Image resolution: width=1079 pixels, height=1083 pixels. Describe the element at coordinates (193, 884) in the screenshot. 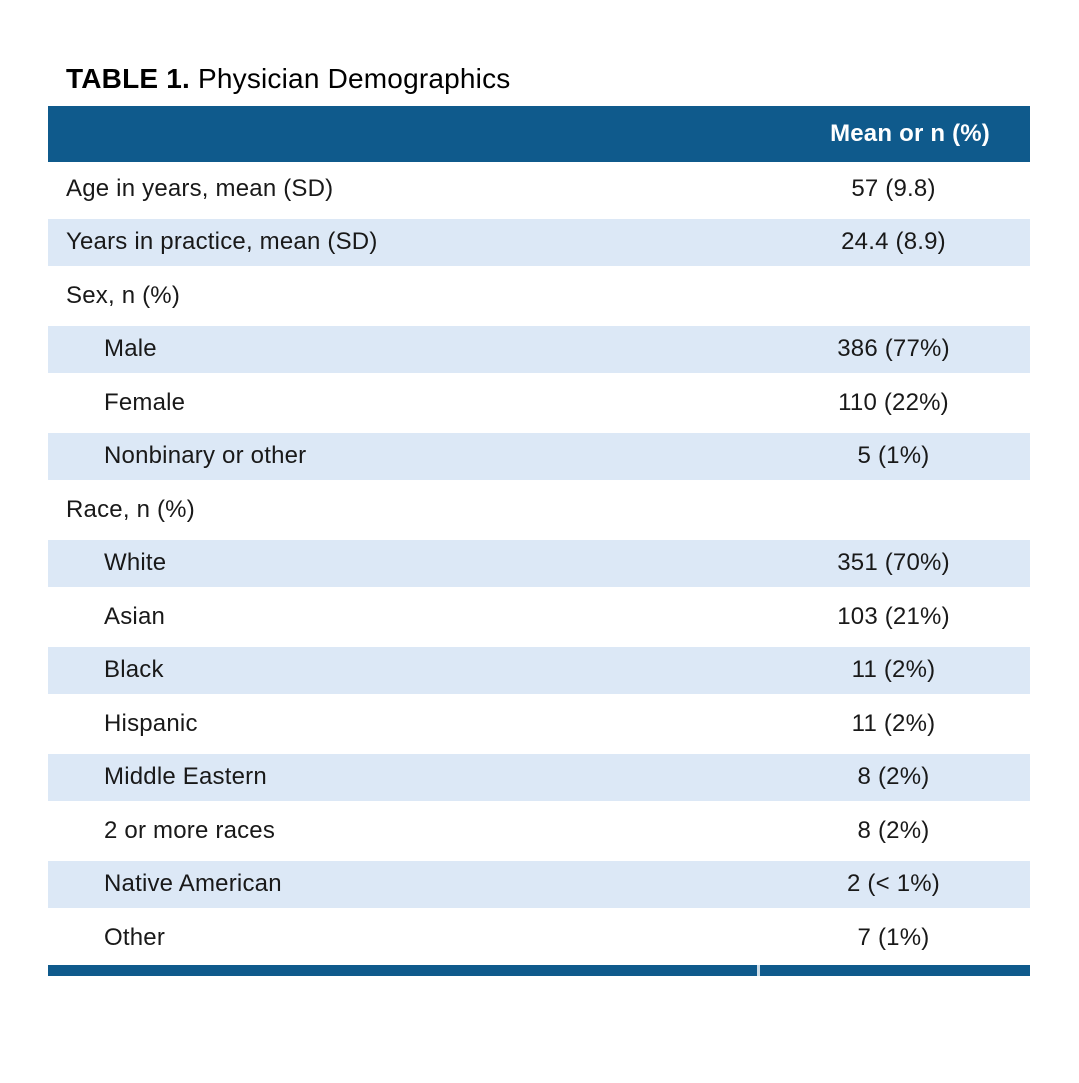

I see `row-label: Native American` at that location.